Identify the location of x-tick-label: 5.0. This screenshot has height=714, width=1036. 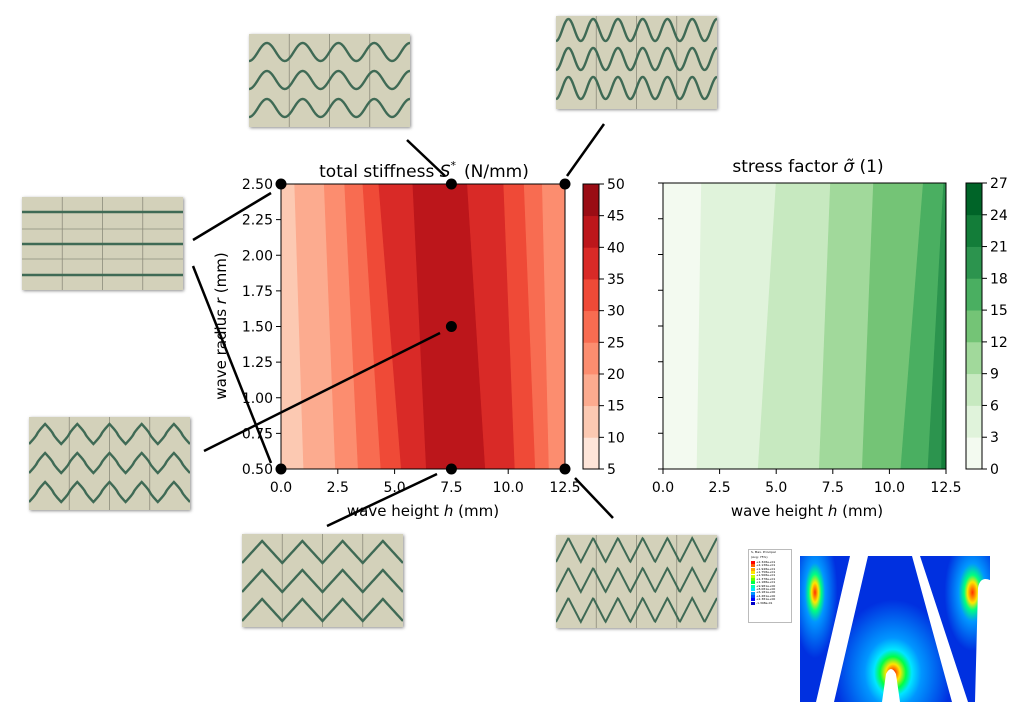
(776, 488).